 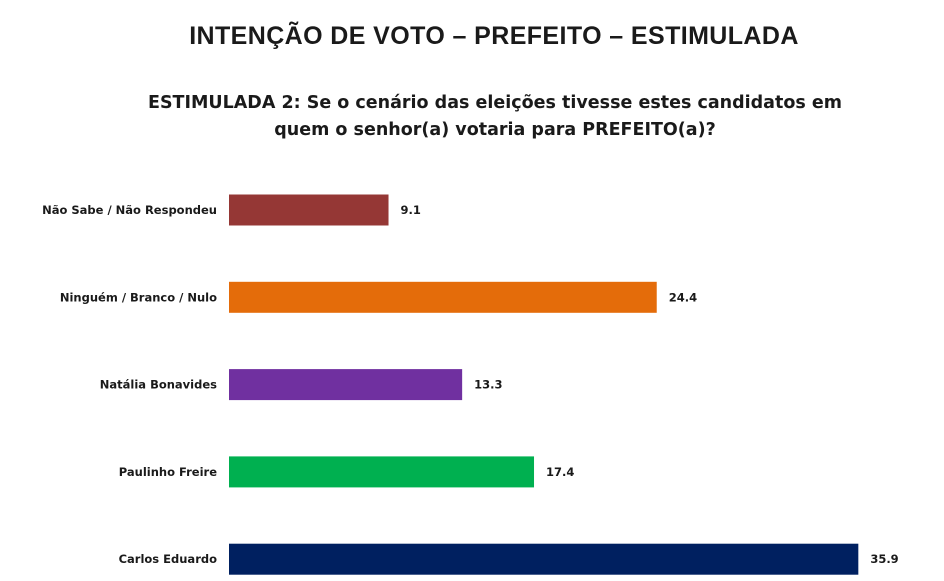 I want to click on value-label: 13.3, so click(x=488, y=385).